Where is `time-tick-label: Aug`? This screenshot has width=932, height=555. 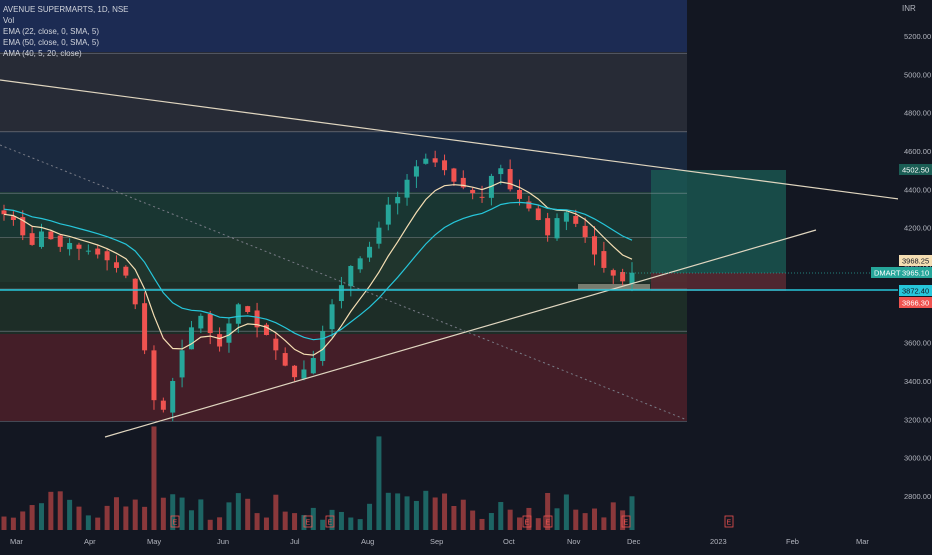 time-tick-label: Aug is located at coordinates (367, 541).